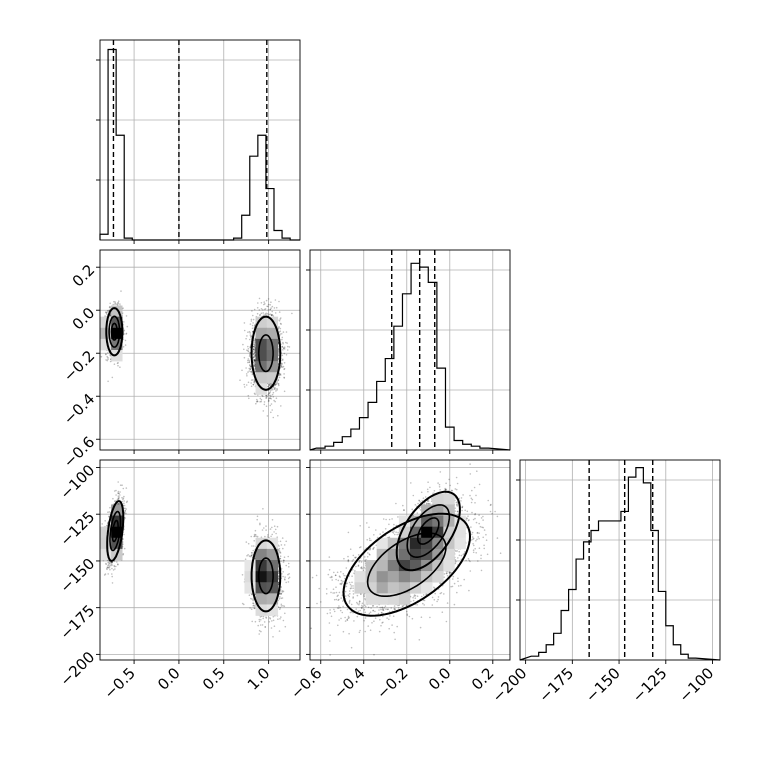 The height and width of the screenshot is (760, 760). What do you see at coordinates (79, 409) in the screenshot?
I see `panel-0-1-ytick-label: −0.4` at bounding box center [79, 409].